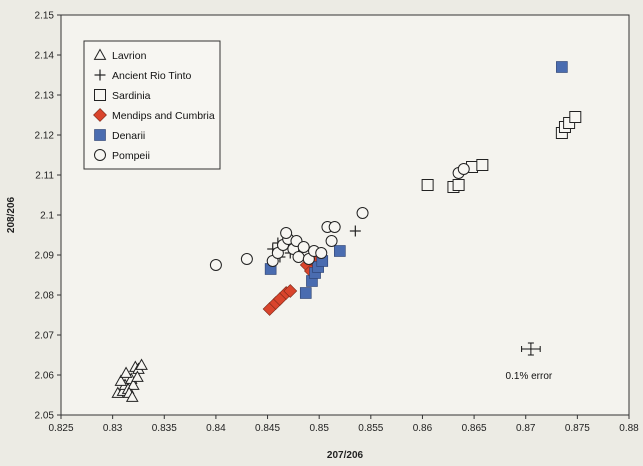 The width and height of the screenshot is (643, 466). I want to click on x-axis-label: 207/206, so click(345, 455).